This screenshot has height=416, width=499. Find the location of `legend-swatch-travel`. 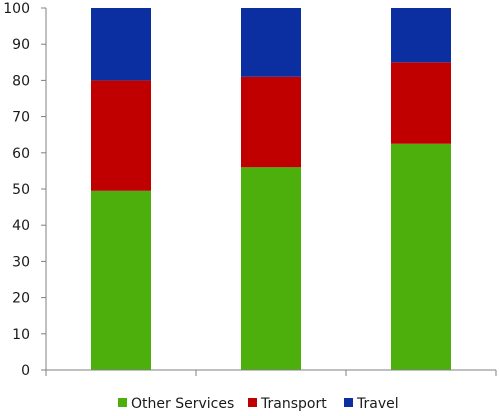

legend-swatch-travel is located at coordinates (348, 402).